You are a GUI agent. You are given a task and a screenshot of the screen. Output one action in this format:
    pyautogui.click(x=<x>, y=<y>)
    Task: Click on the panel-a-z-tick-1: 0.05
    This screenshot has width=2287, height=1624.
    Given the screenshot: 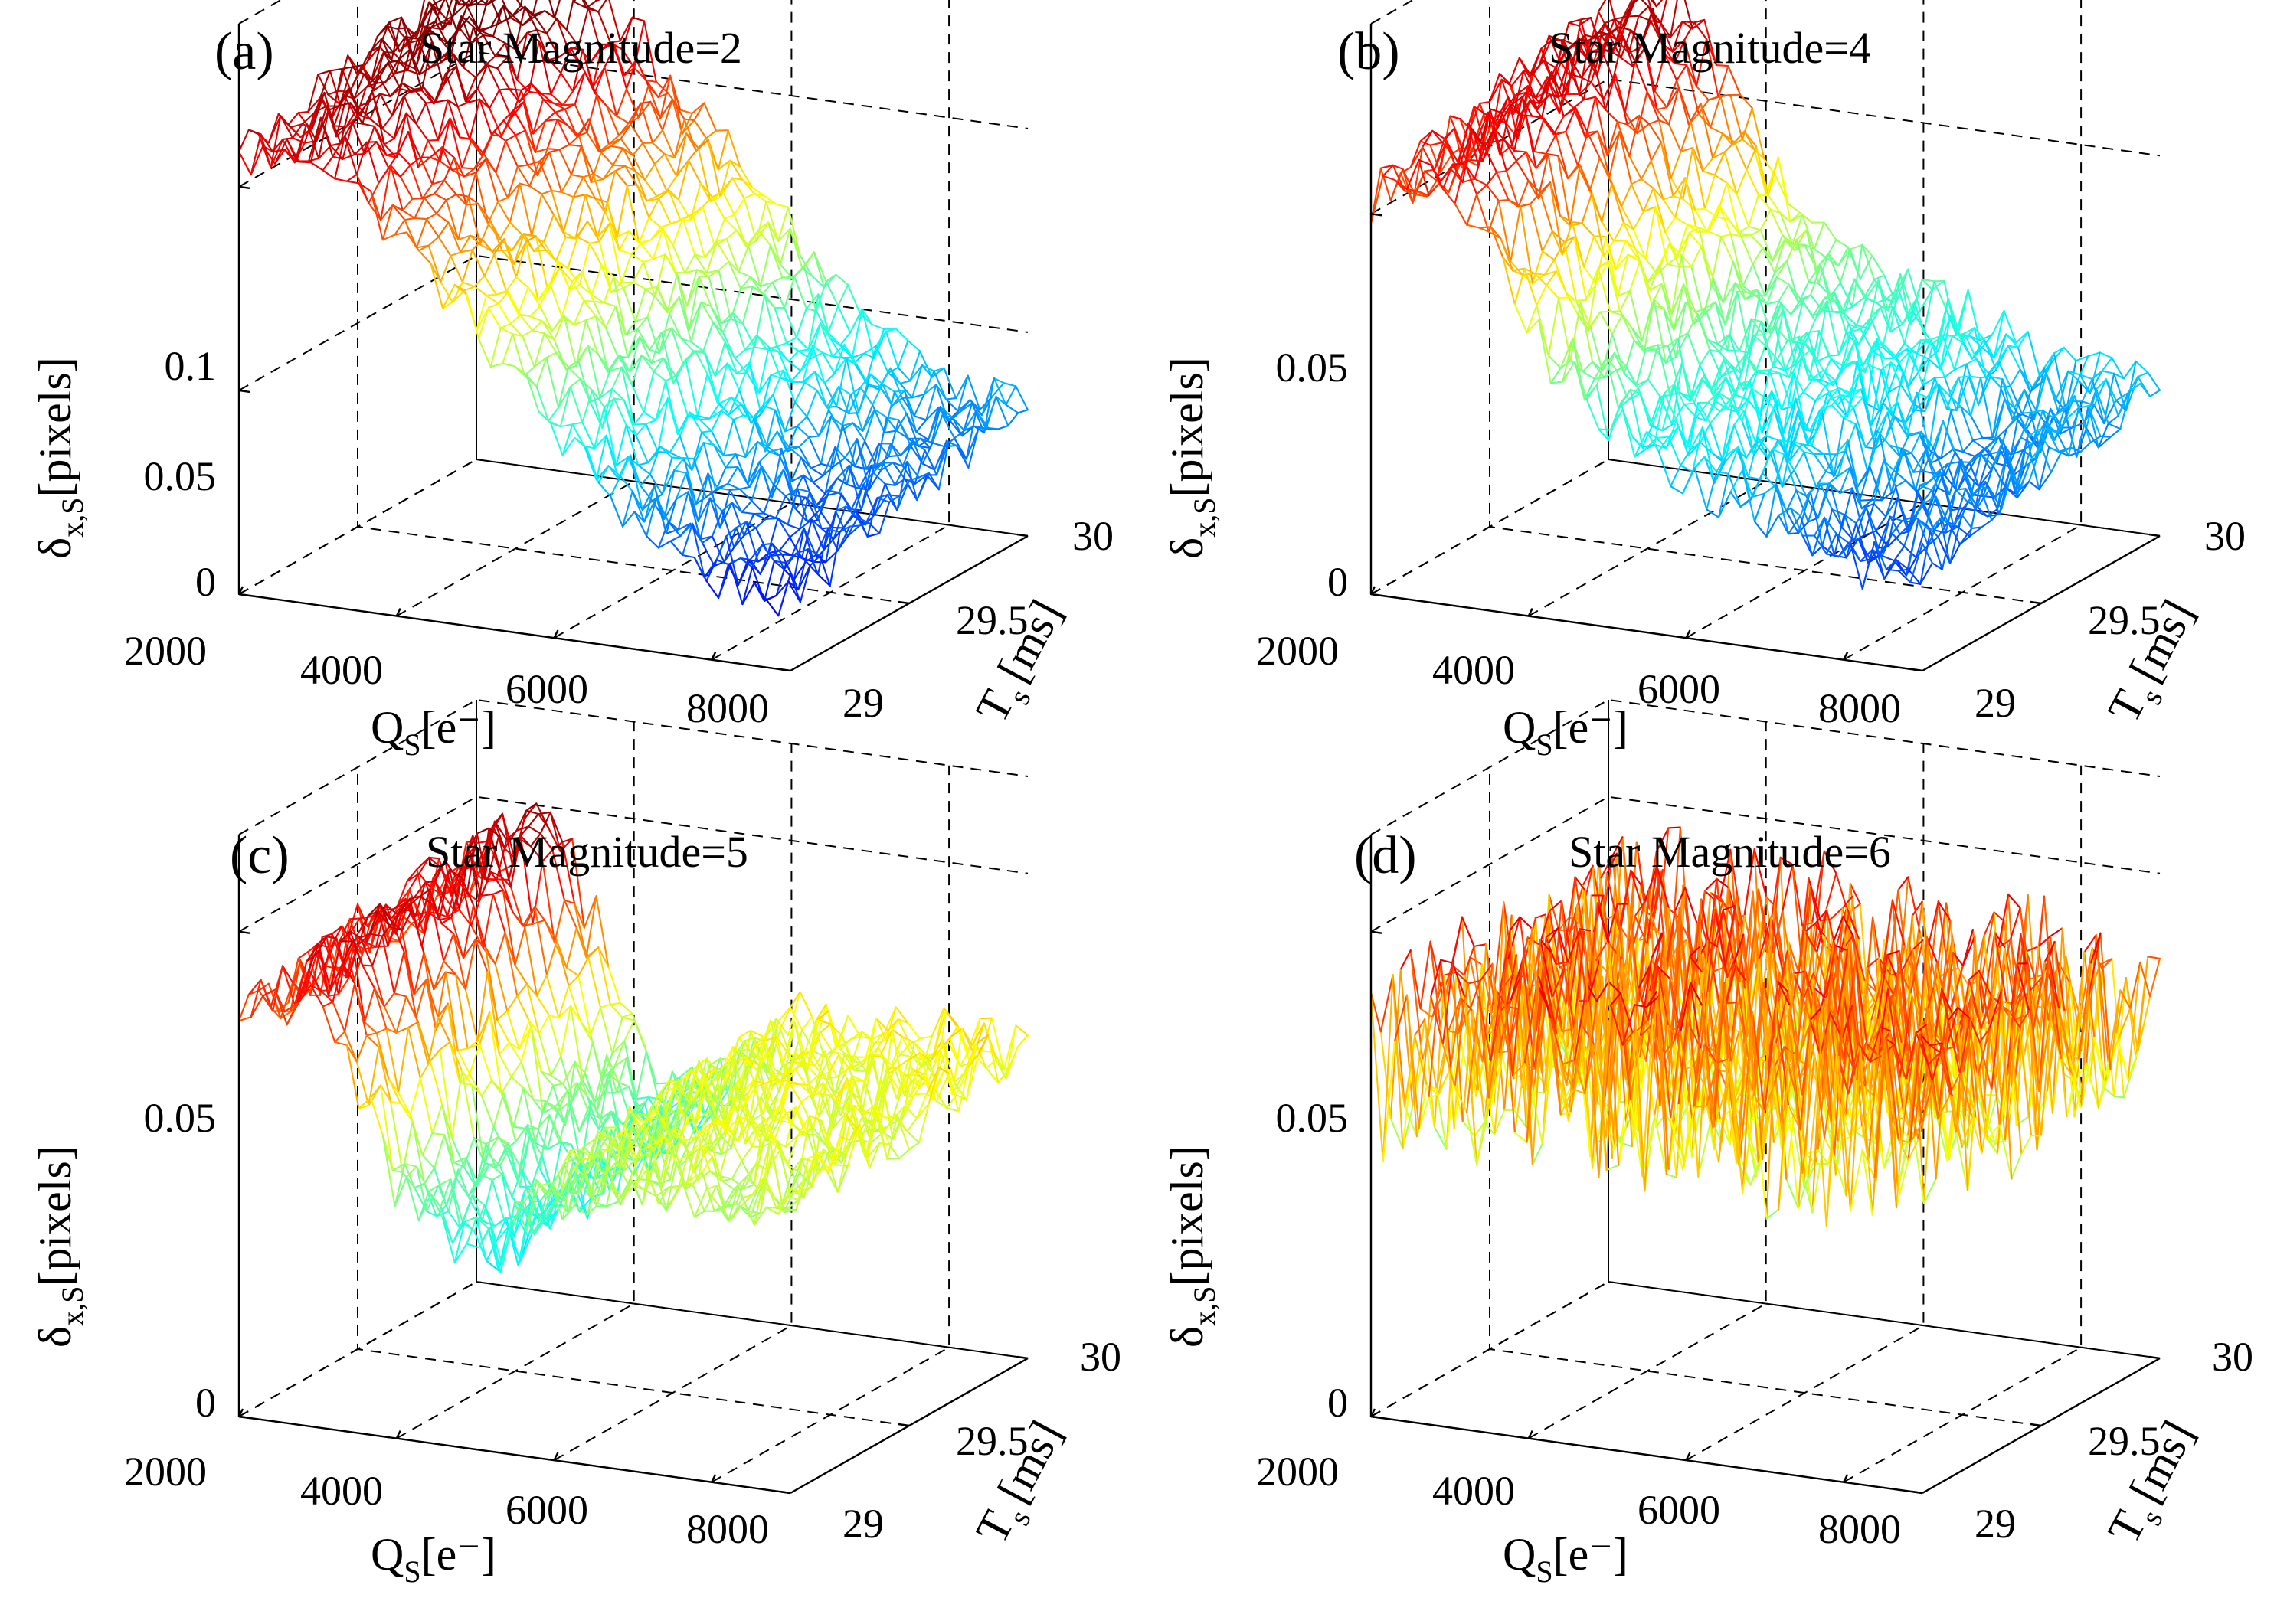 What is the action you would take?
    pyautogui.click(x=180, y=476)
    